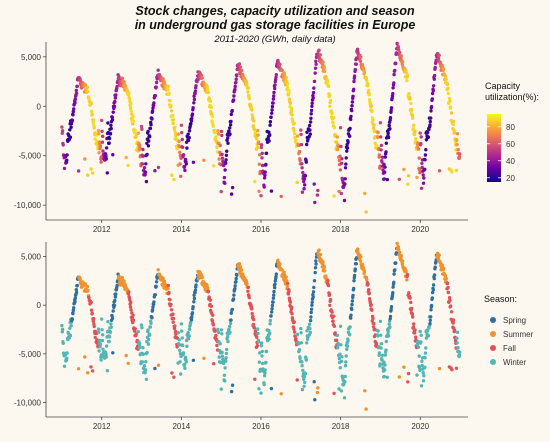 This screenshot has width=550, height=442. I want to click on top-y-tick-label: 0, so click(39, 106).